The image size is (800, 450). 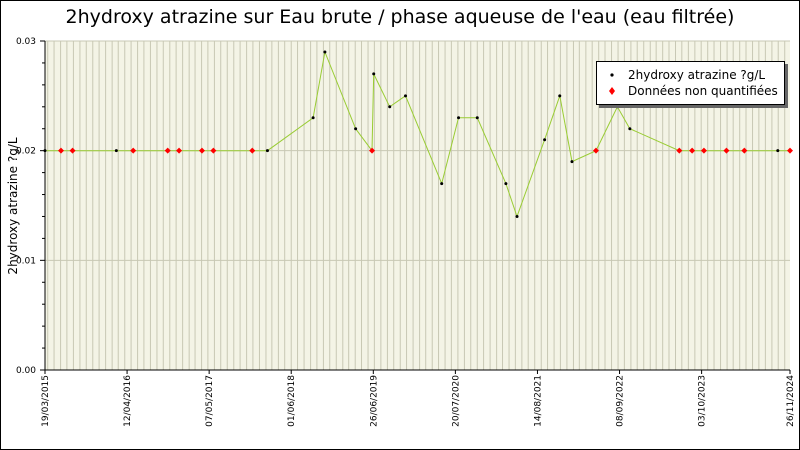 I want to click on x-tick-label: 01/06/2018, so click(x=292, y=401).